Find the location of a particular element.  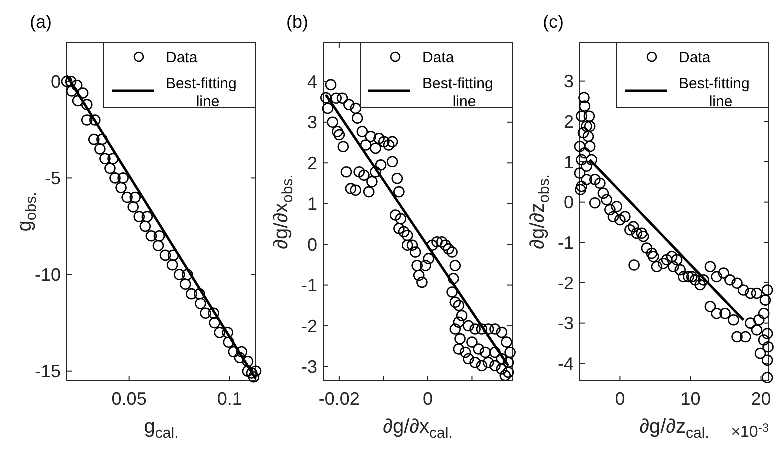

y-tick-label: -4 is located at coordinates (566, 364).